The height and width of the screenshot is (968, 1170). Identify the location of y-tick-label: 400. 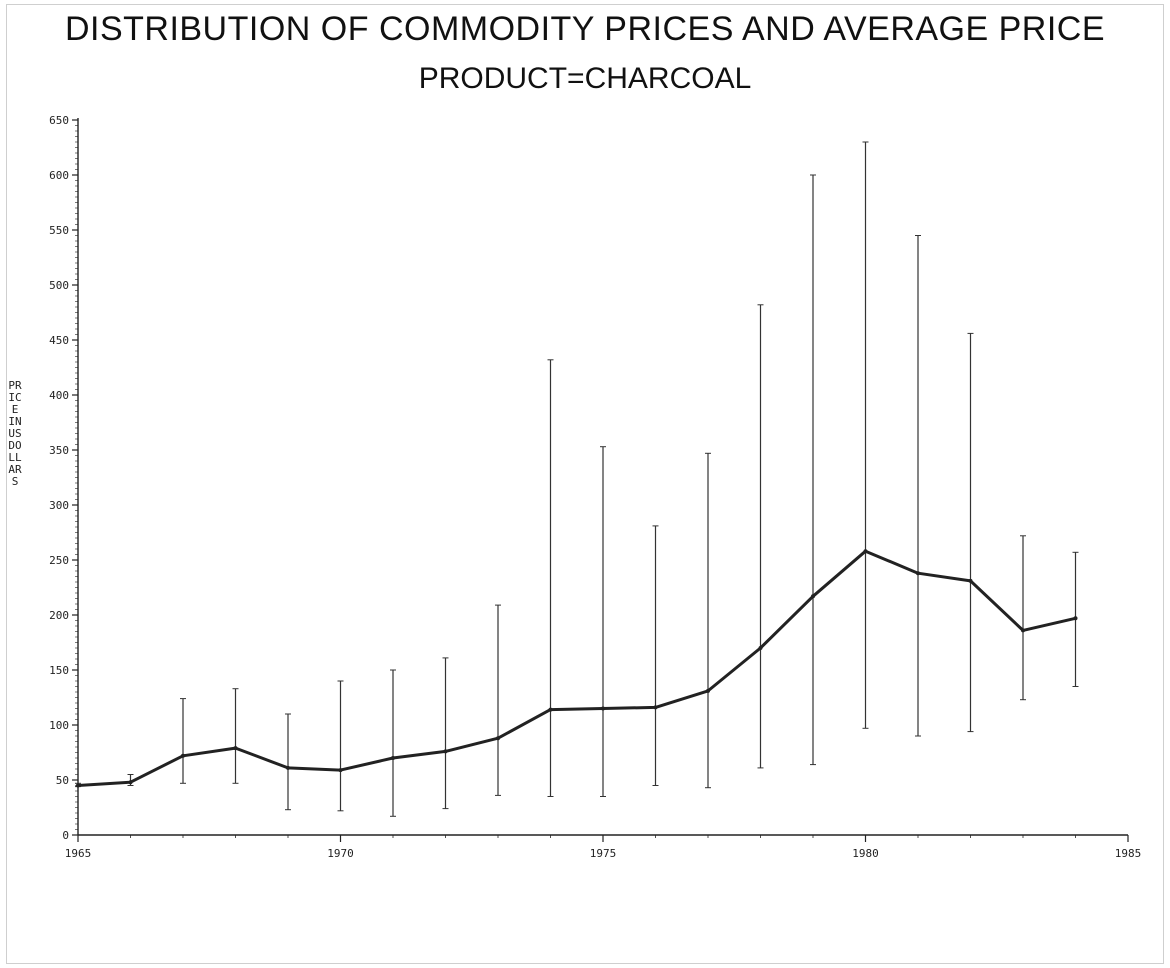
(59, 395).